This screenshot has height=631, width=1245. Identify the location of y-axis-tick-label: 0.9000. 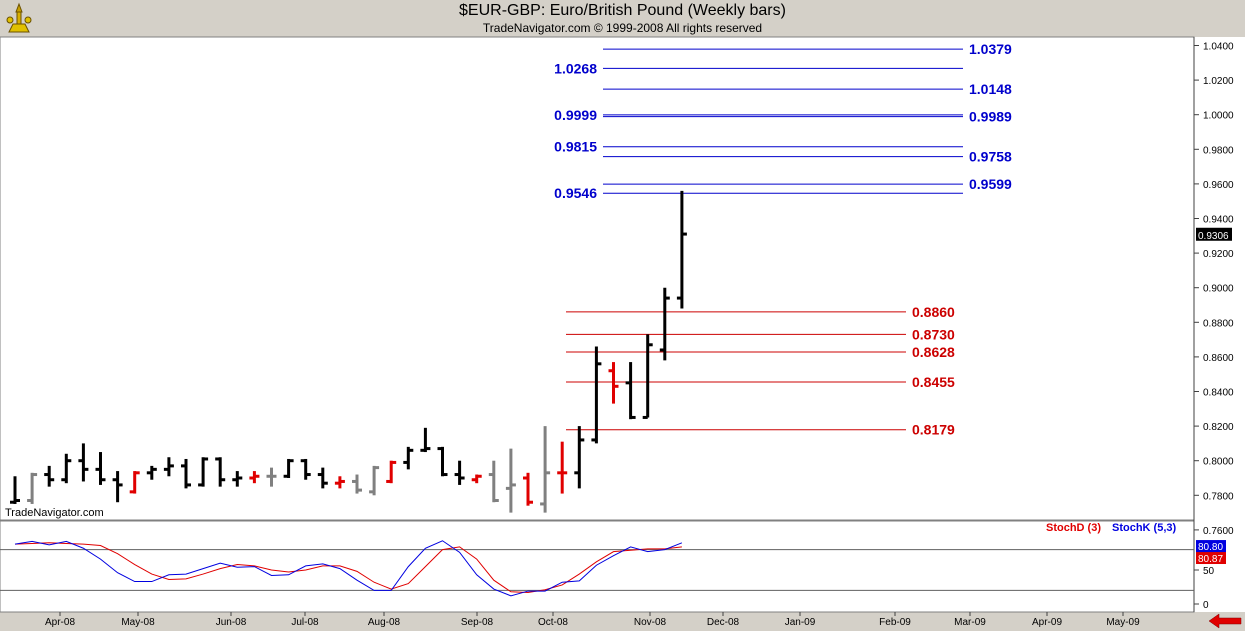
(1218, 289).